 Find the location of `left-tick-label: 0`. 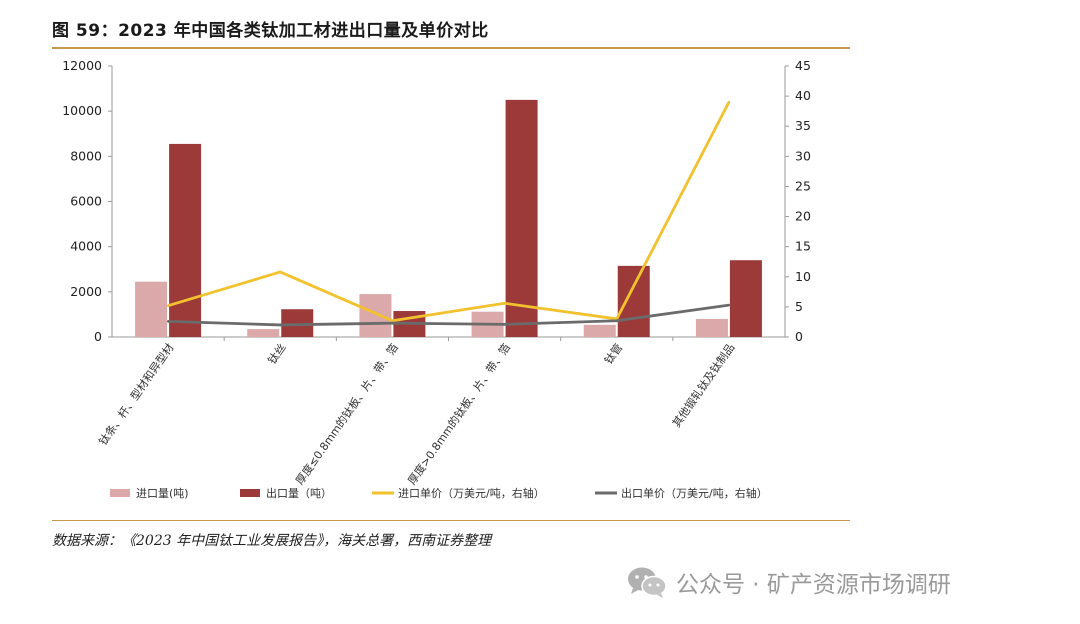

left-tick-label: 0 is located at coordinates (98, 336).